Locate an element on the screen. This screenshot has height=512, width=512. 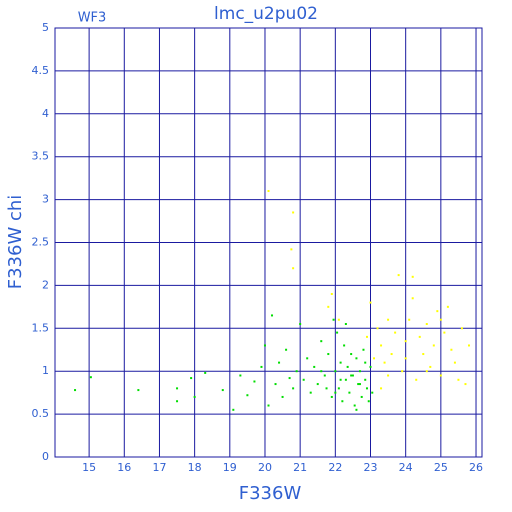
y-tick-label: 3.5 is located at coordinates (41, 156).